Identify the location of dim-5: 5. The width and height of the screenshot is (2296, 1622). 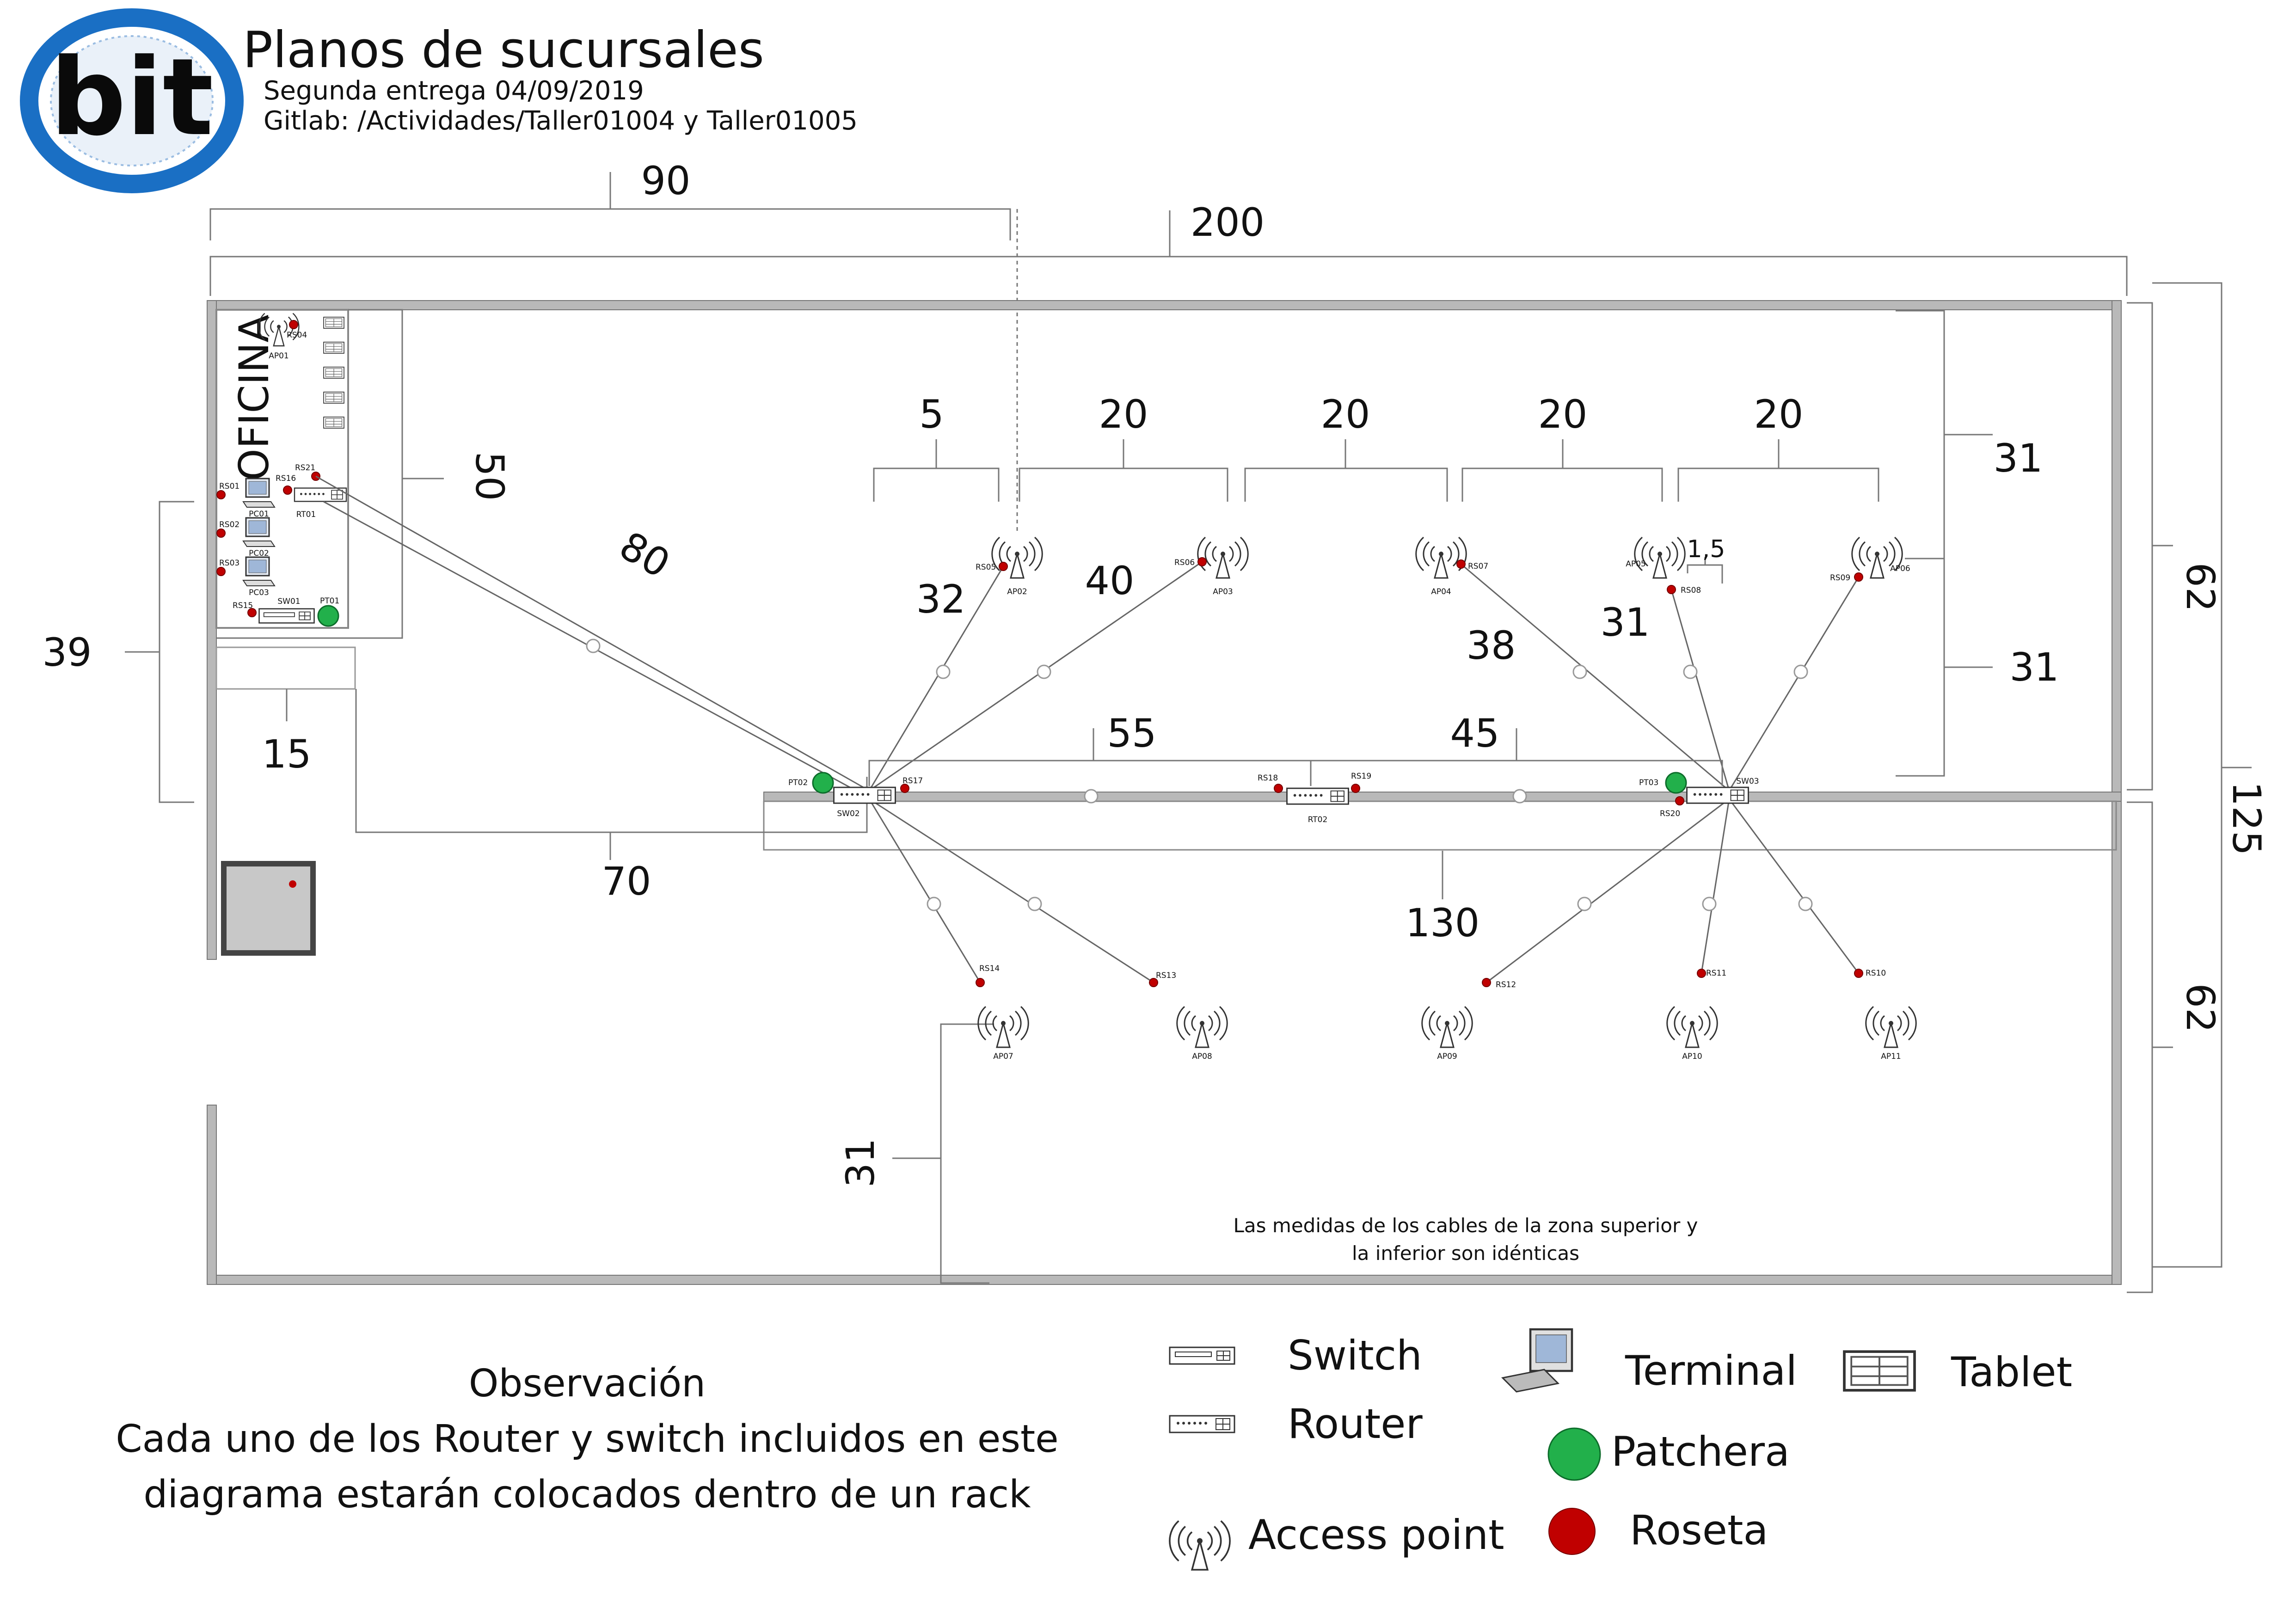
(936, 447).